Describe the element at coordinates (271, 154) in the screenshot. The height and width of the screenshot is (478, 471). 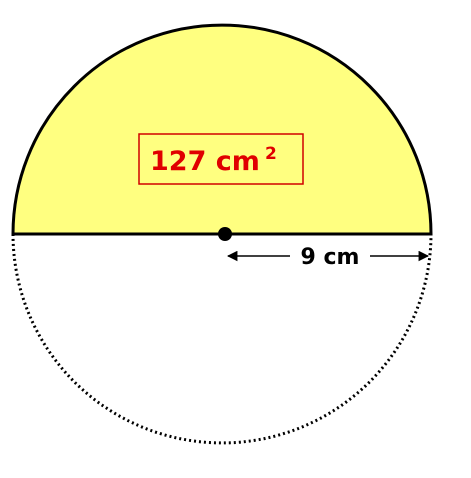
I see `area-exponent: 2` at that location.